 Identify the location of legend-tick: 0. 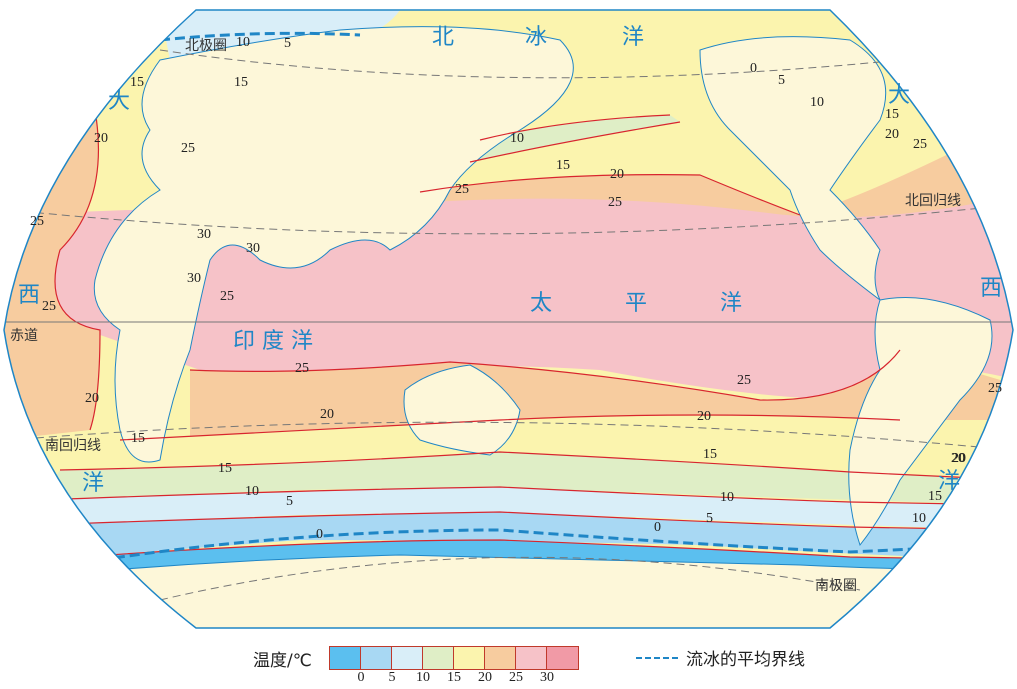
(361, 677).